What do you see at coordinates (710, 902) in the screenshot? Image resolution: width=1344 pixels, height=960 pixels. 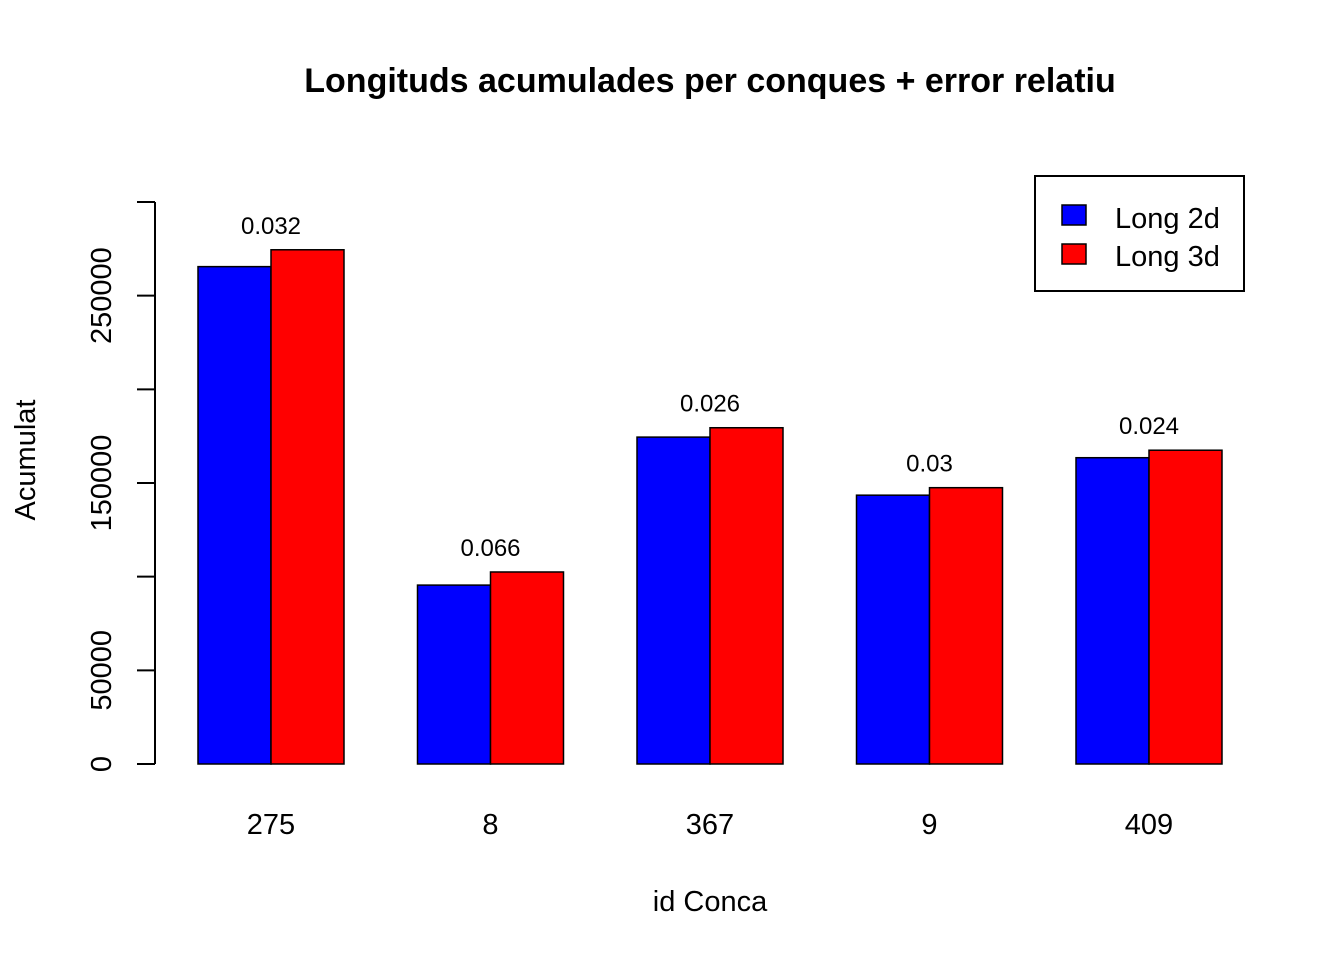 I see `x-axis-label: id Conca` at bounding box center [710, 902].